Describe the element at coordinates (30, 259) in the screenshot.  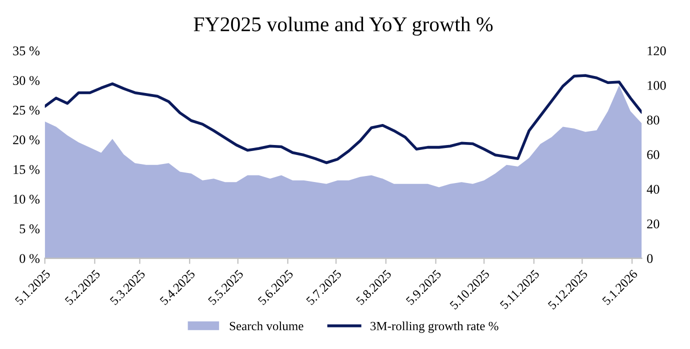
I see `y-tick-label: 0 %` at that location.